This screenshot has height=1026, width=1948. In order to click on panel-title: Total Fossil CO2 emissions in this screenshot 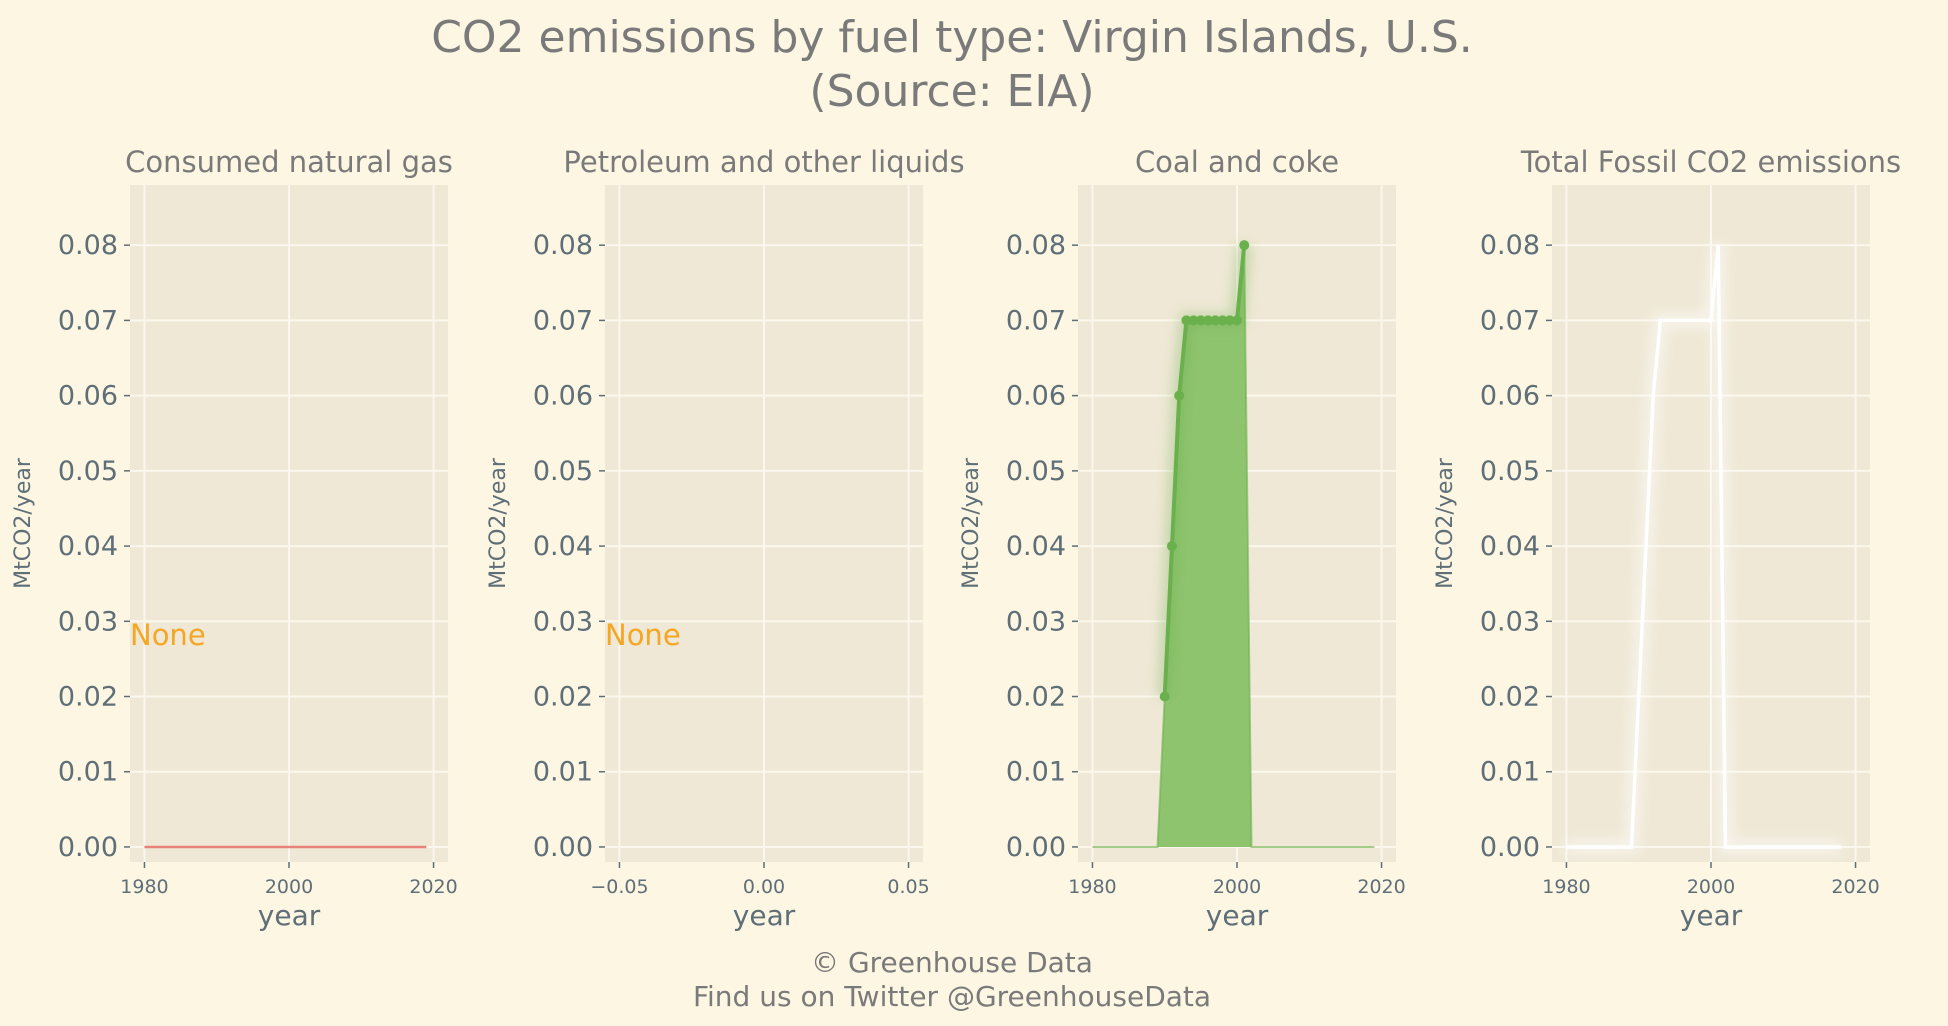, I will do `click(1710, 162)`.